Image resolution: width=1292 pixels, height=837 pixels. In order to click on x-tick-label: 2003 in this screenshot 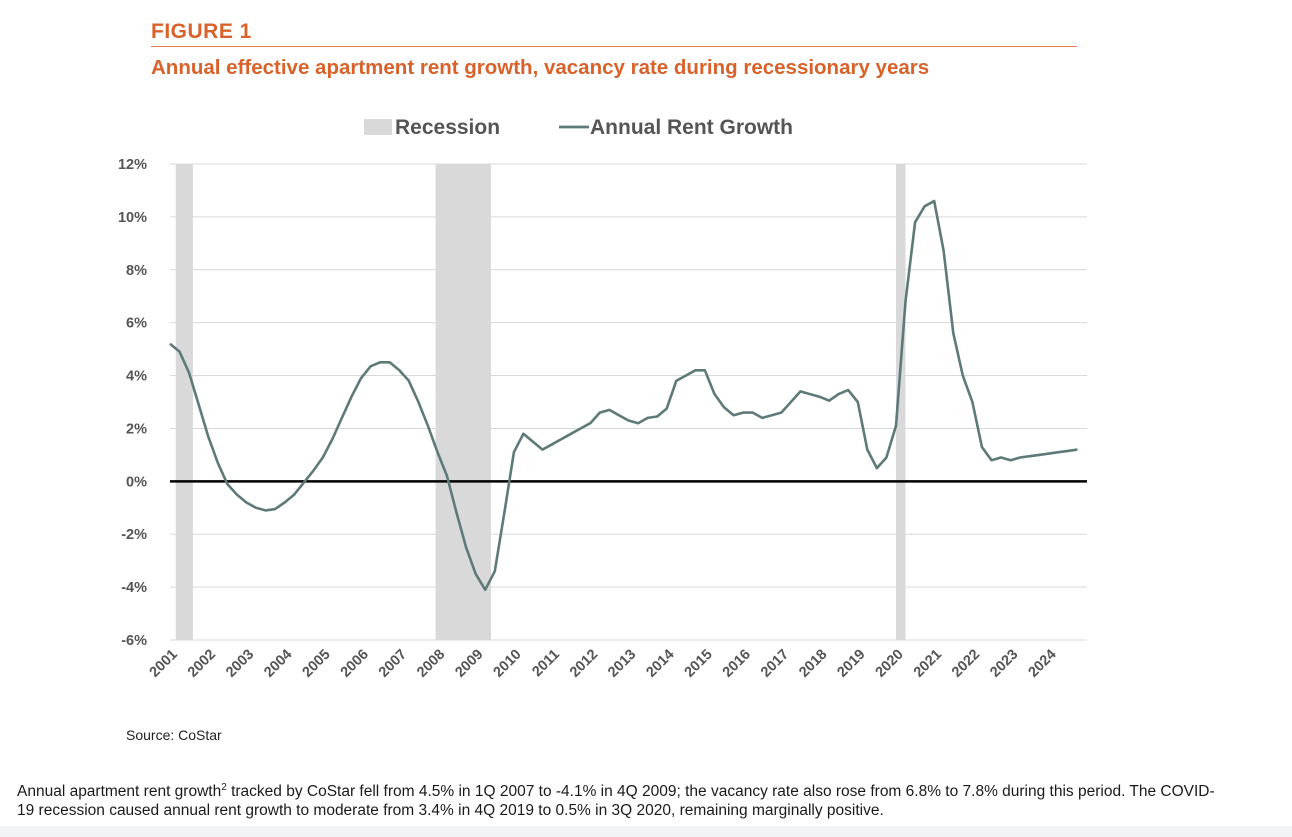, I will do `click(240, 664)`.